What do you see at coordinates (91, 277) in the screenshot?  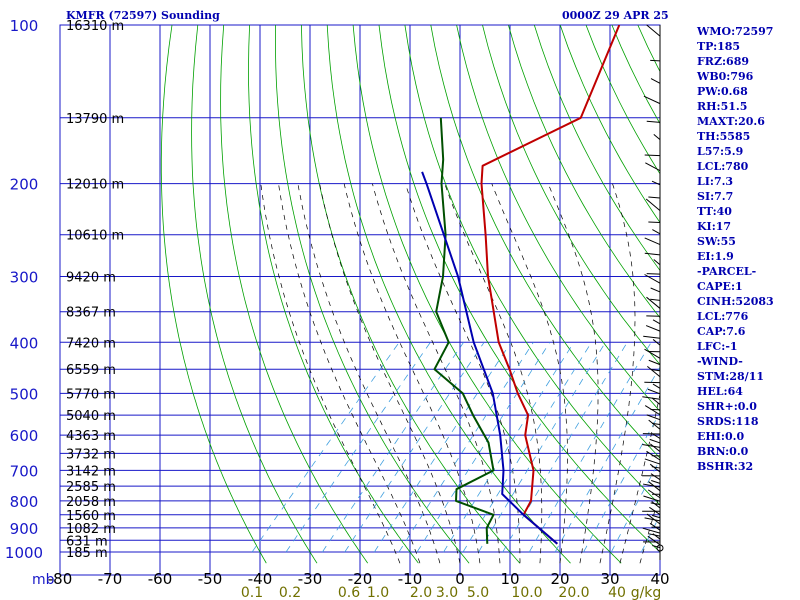 I see `height-label: 9420 m` at bounding box center [91, 277].